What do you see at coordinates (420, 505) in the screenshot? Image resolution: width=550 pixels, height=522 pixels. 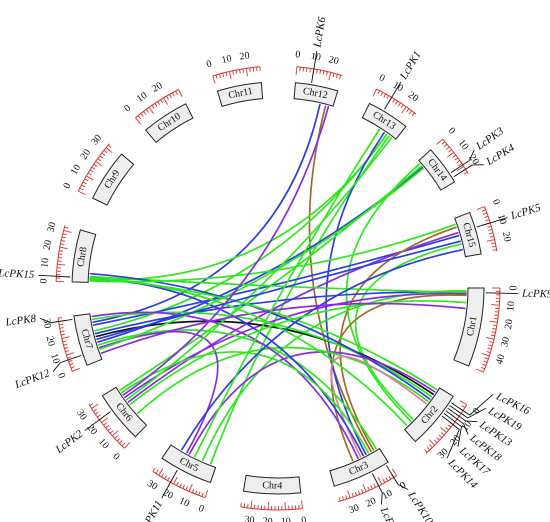 I see `gene-label: LcPK10` at bounding box center [420, 505].